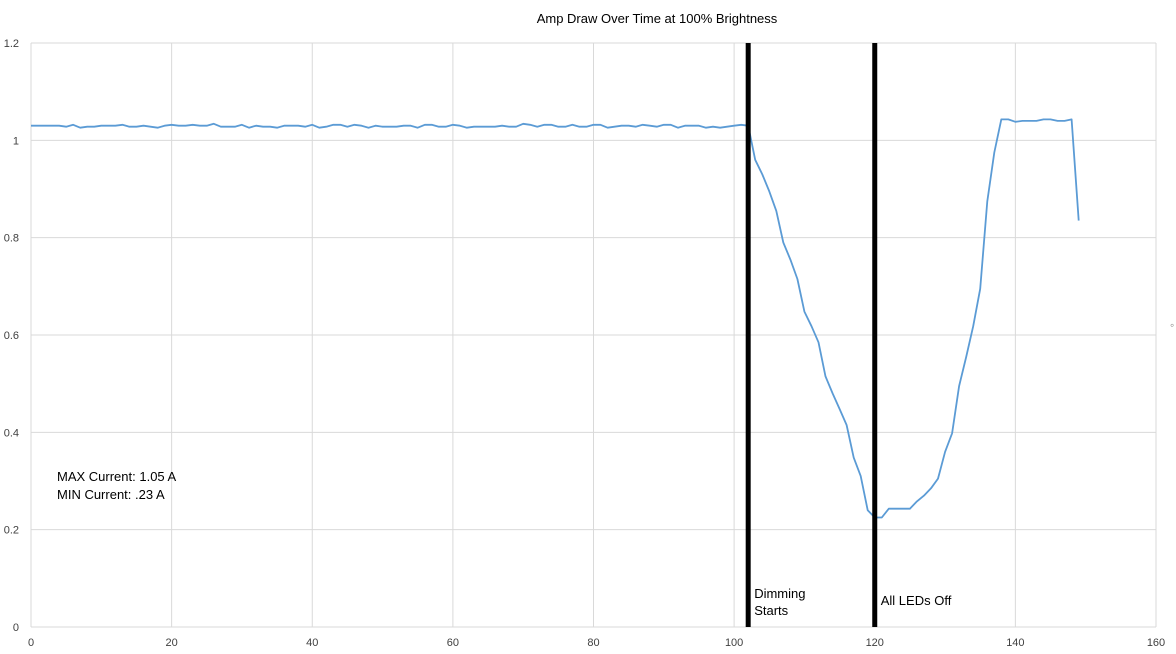 The width and height of the screenshot is (1176, 654). Describe the element at coordinates (11, 433) in the screenshot. I see `y-tick-label: 0.4` at that location.